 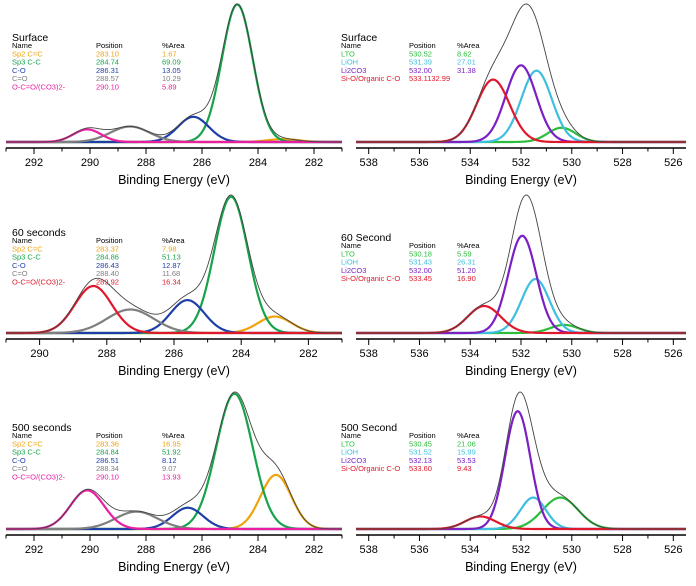 I want to click on legend-area: 7.98, so click(x=169, y=248).